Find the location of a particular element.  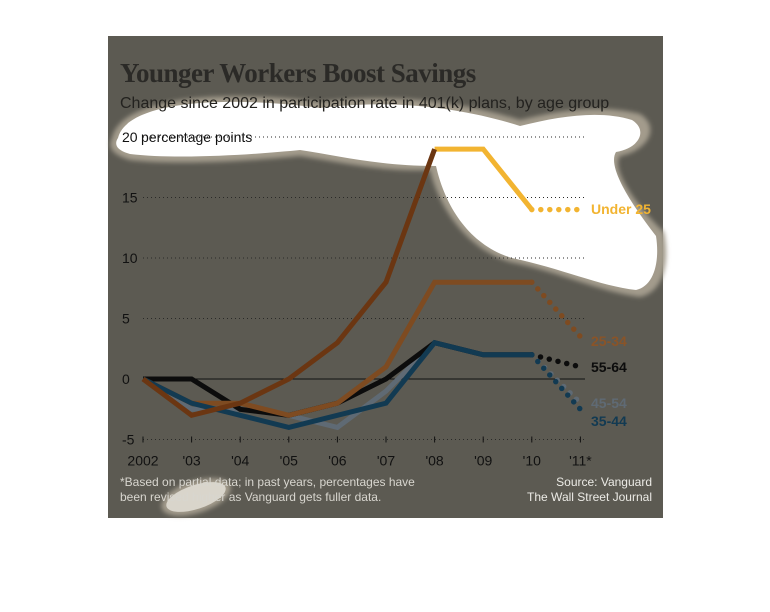

series-labels: 45-54 55-64 25-34 35-44 Under 25 is located at coordinates (621, 315).